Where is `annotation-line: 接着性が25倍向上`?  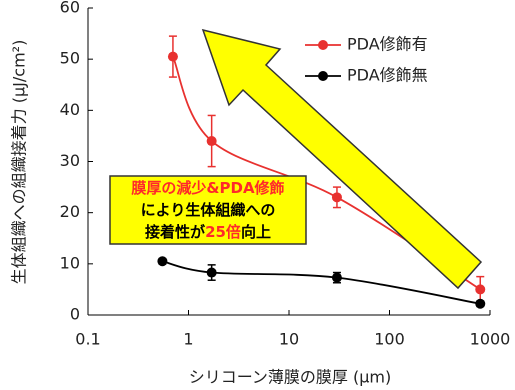
annotation-line: 接着性が25倍向上 is located at coordinates (208, 232).